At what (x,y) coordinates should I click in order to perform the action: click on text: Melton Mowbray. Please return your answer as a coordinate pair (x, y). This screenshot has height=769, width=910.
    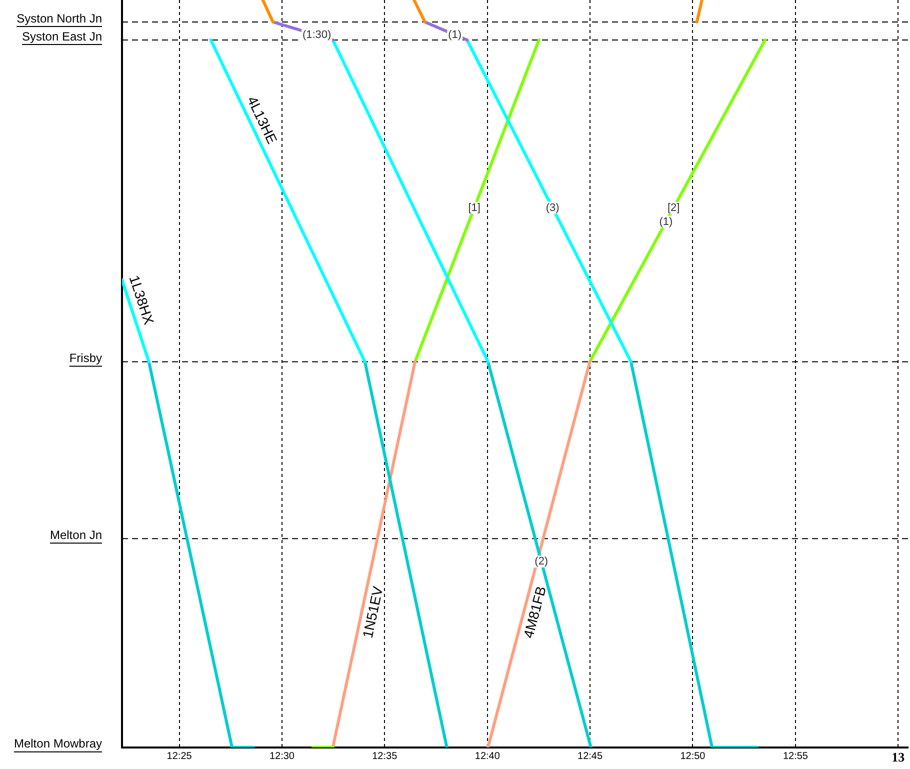
    Looking at the image, I should click on (58, 743).